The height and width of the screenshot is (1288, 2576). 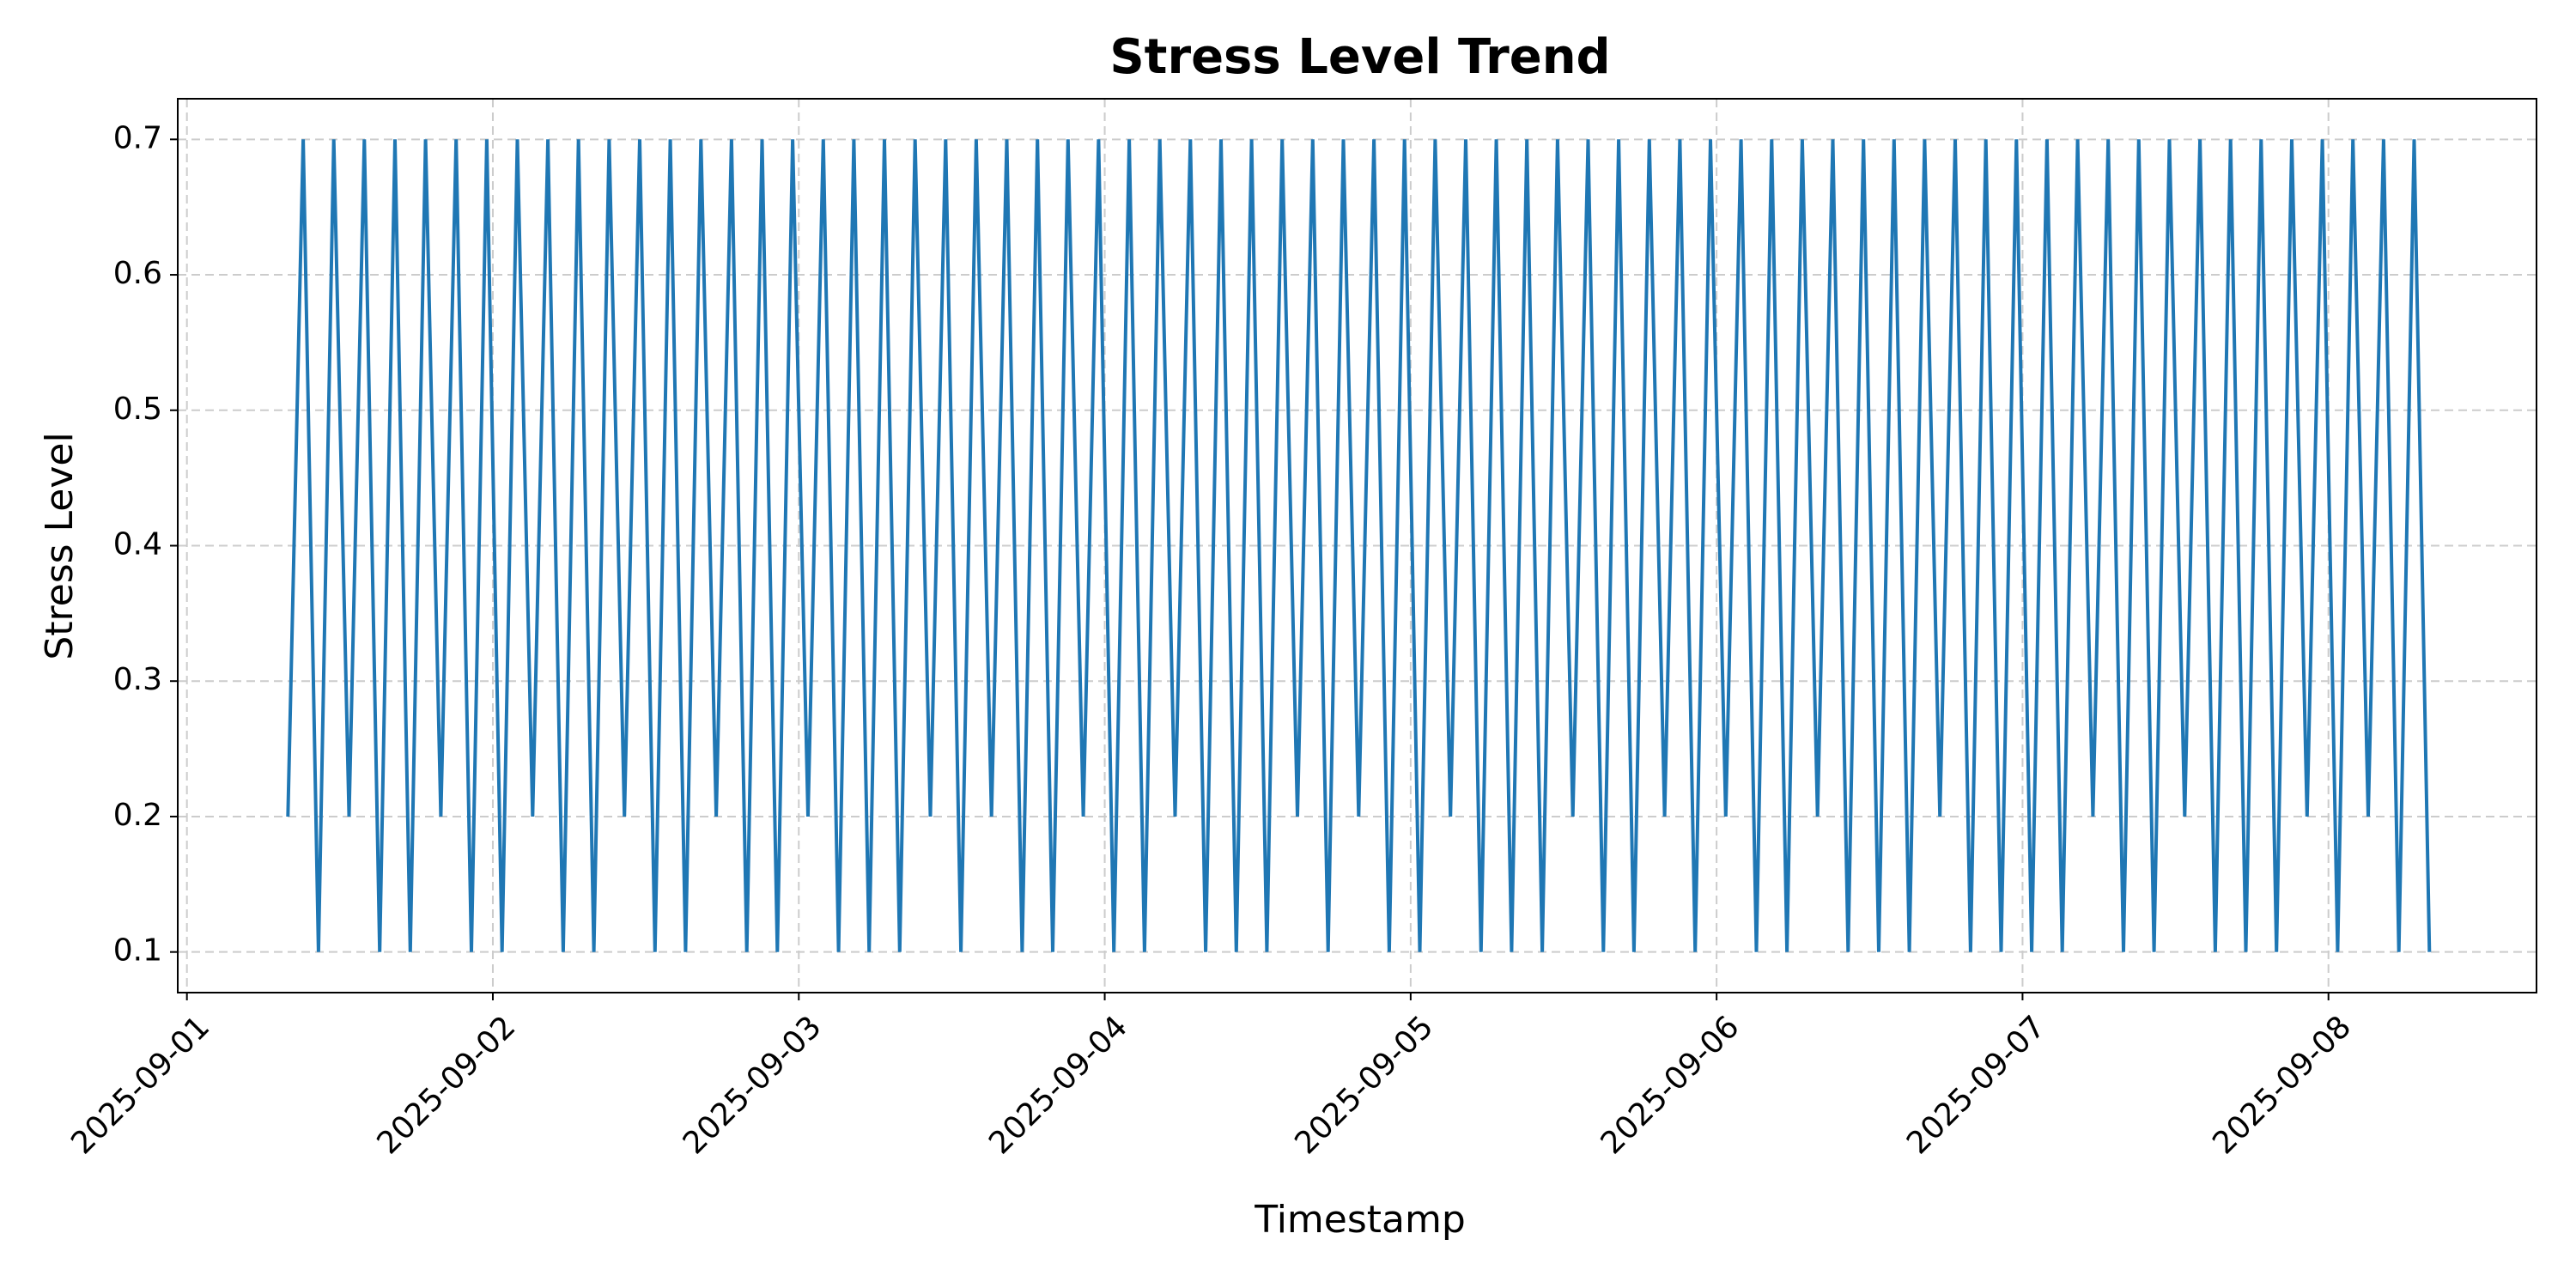 What do you see at coordinates (137, 680) in the screenshot?
I see `y-tick-label: 0.3` at bounding box center [137, 680].